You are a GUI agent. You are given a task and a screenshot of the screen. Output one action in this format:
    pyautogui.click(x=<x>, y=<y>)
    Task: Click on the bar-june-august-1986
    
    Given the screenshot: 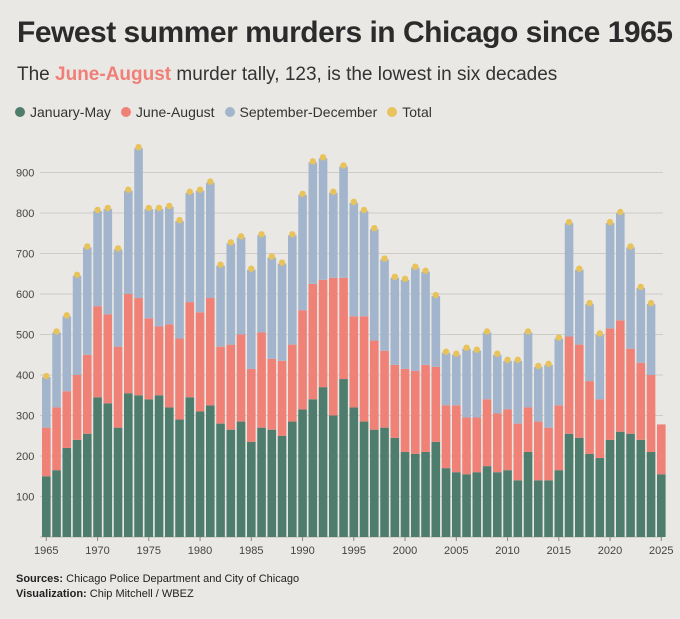 What is the action you would take?
    pyautogui.click(x=261, y=380)
    